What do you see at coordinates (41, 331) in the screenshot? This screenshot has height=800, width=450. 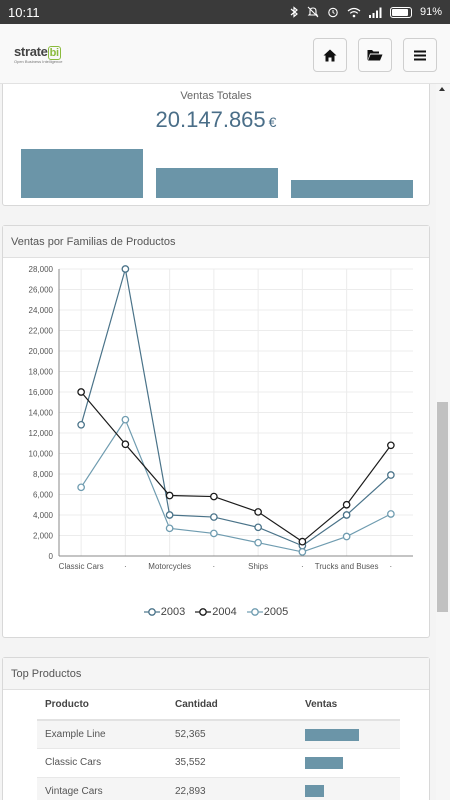 I see `y-tick-label: 22,000` at bounding box center [41, 331].